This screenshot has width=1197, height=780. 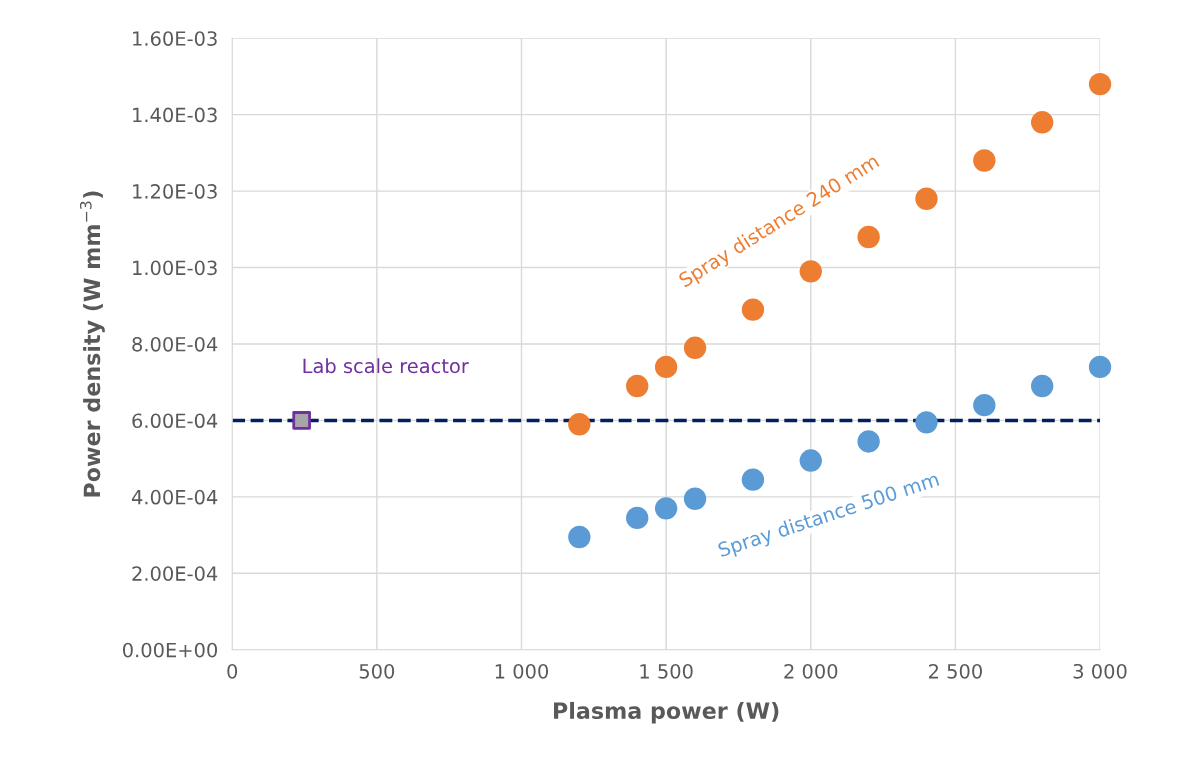 What do you see at coordinates (1100, 671) in the screenshot?
I see `x-tick-label: 3 000` at bounding box center [1100, 671].